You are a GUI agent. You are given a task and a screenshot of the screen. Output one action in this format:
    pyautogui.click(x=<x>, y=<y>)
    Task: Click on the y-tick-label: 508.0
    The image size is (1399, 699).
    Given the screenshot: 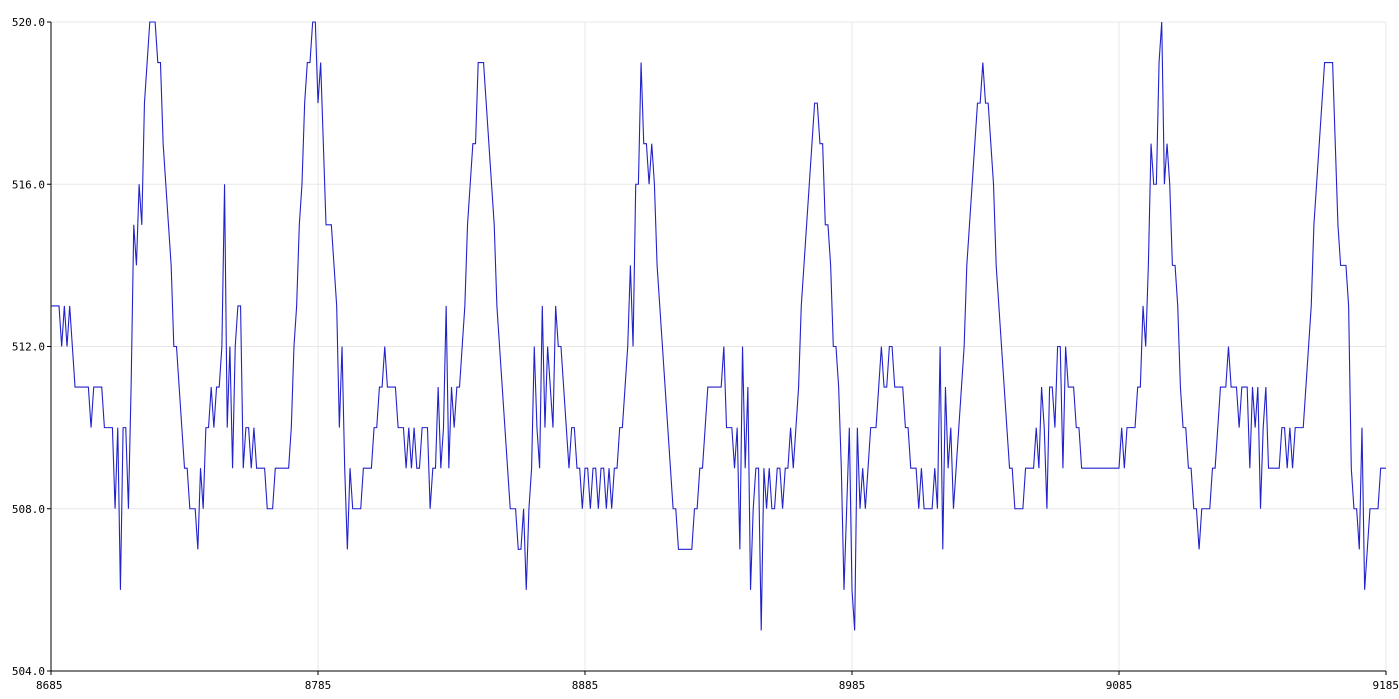 What is the action you would take?
    pyautogui.click(x=28, y=509)
    